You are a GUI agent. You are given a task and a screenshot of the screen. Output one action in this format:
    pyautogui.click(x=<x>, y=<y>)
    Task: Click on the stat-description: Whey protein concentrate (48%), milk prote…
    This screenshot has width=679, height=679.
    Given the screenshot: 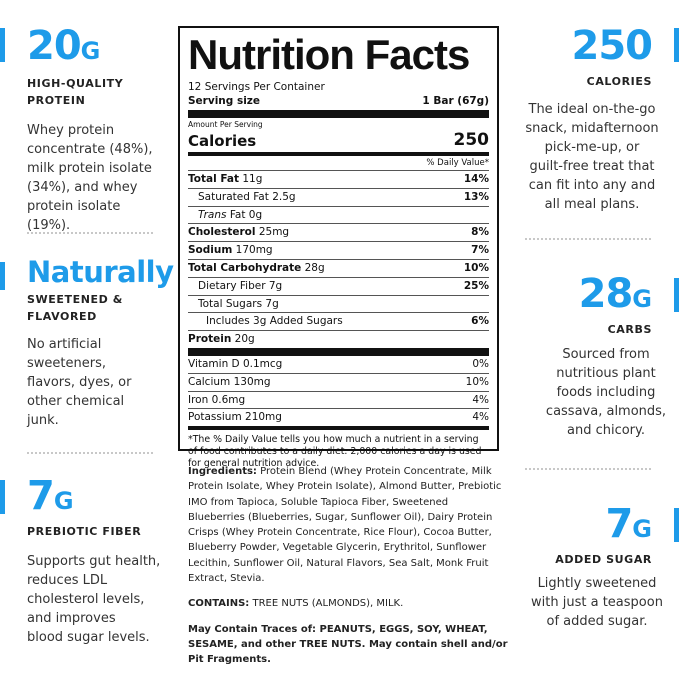 What is the action you would take?
    pyautogui.click(x=97, y=178)
    